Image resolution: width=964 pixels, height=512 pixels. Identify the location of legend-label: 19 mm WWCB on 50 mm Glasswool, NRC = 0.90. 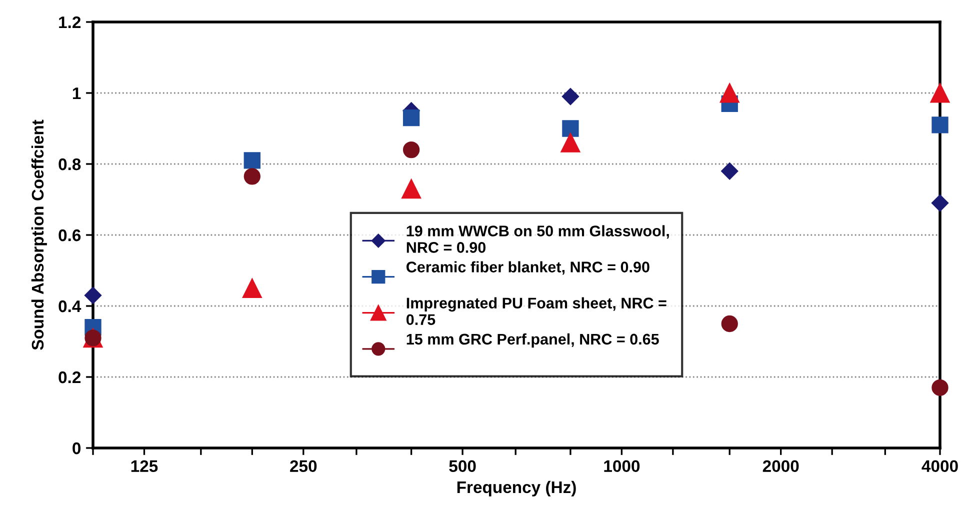
(537, 239).